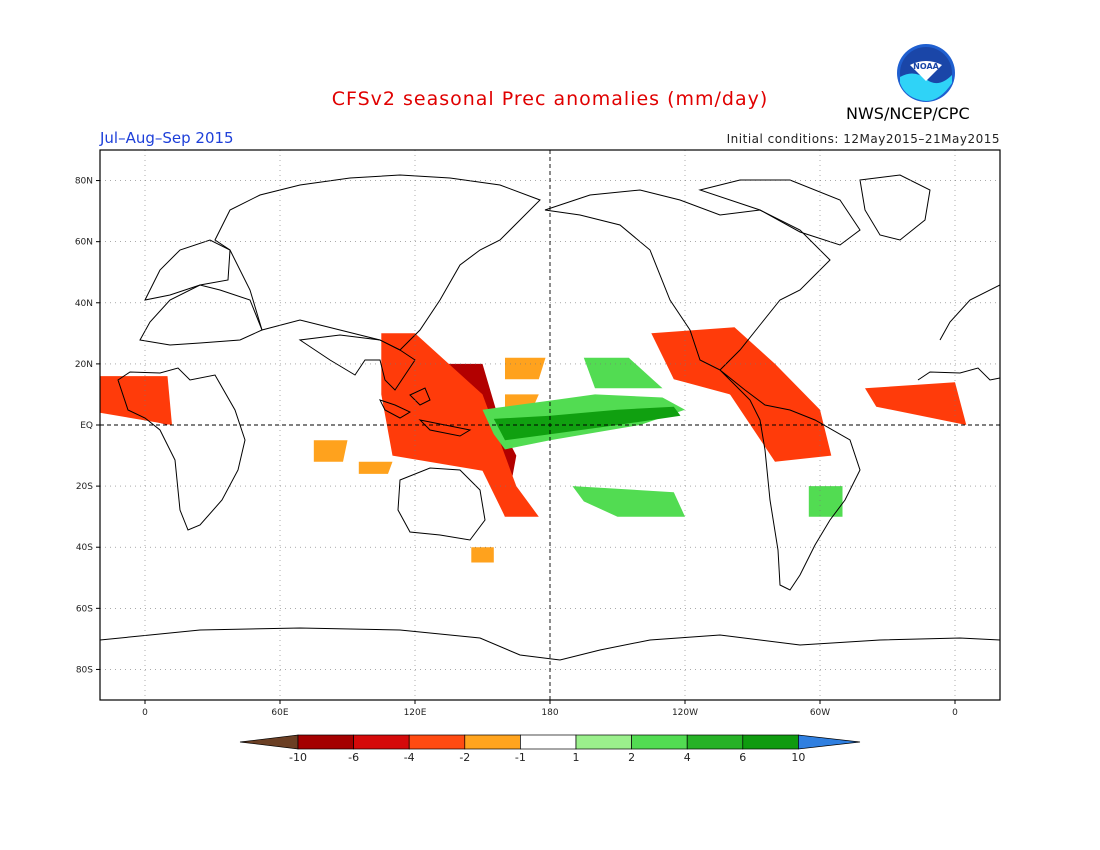 This screenshot has width=1100, height=850. I want to click on lon-tick-label: 60W, so click(820, 713).